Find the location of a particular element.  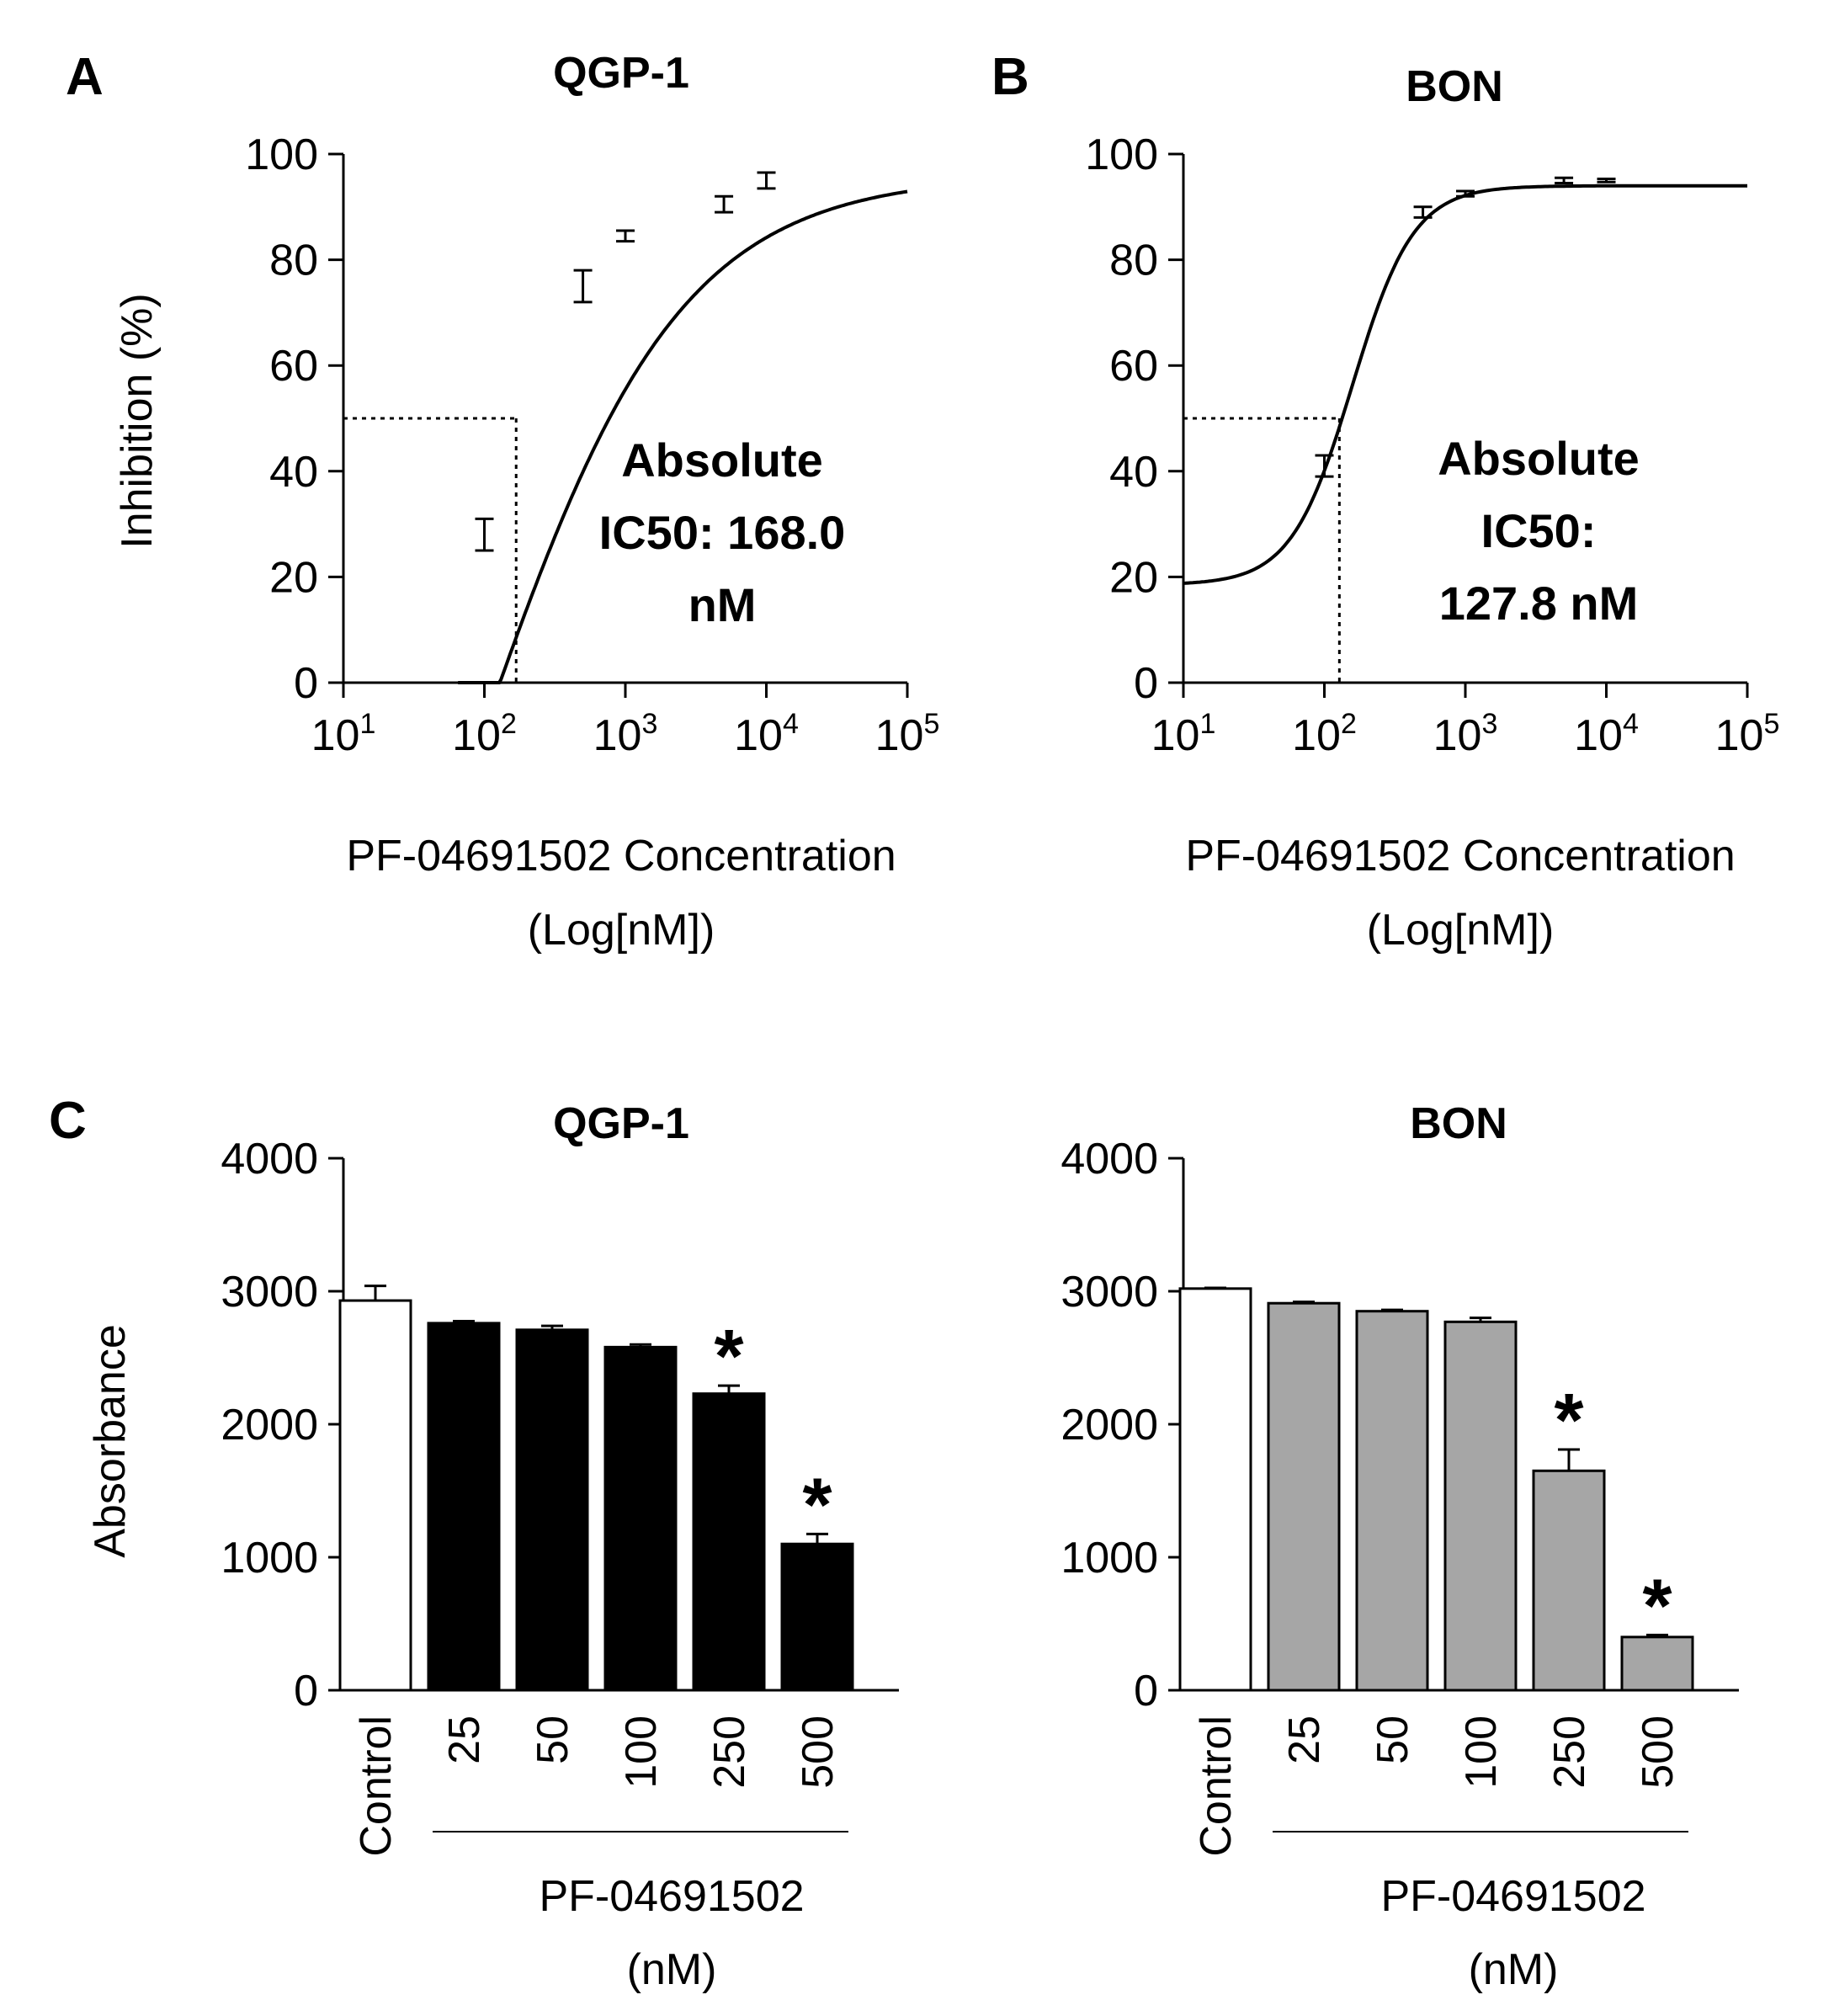

panel-c-left-category-label: 50 is located at coordinates (553, 1740).